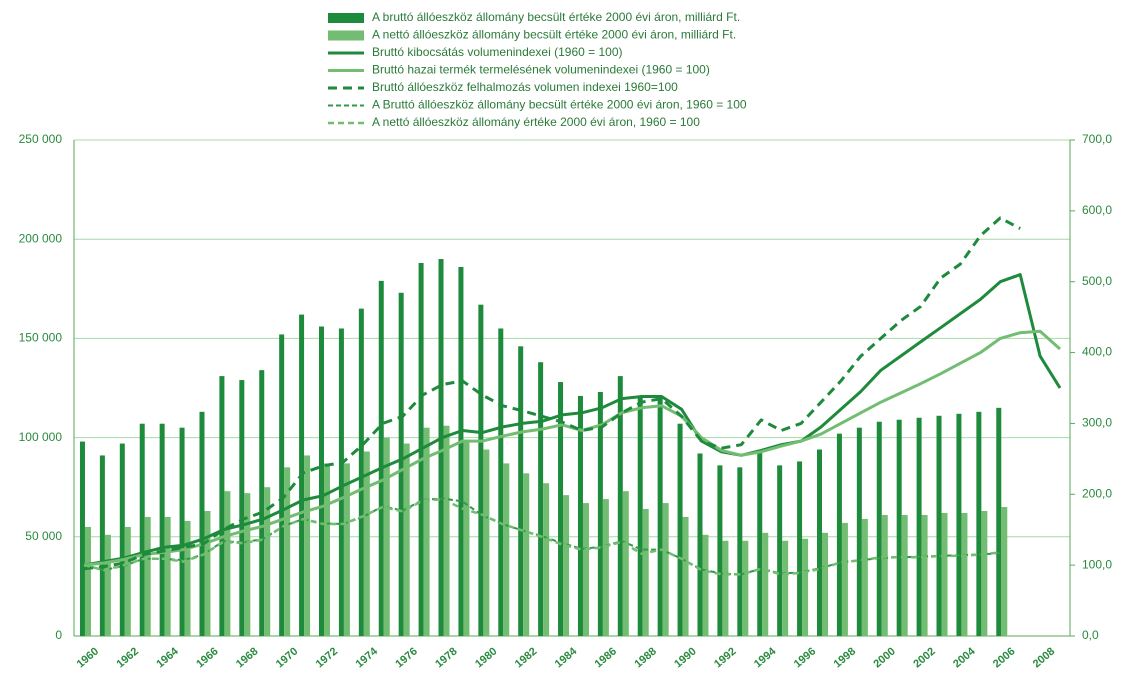  I want to click on y-tick-label: 150 000, so click(41, 338).